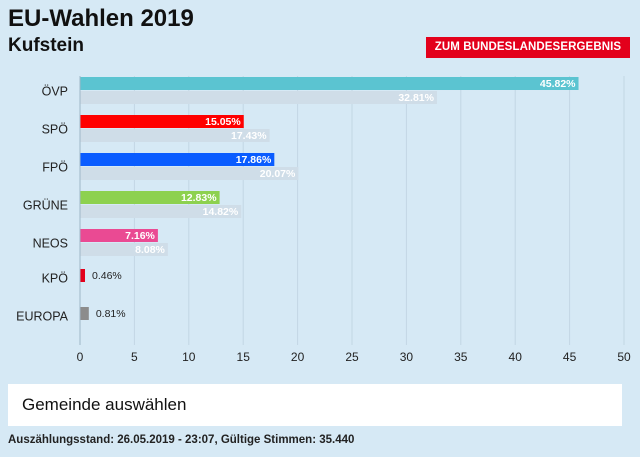  I want to click on municipality-select: Gemeinde auswählen, so click(315, 405).